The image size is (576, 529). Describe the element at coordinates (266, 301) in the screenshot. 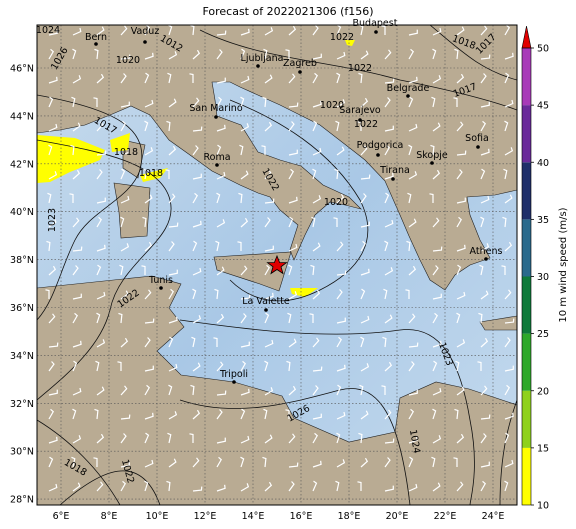

I see `city-label: La Valette` at that location.